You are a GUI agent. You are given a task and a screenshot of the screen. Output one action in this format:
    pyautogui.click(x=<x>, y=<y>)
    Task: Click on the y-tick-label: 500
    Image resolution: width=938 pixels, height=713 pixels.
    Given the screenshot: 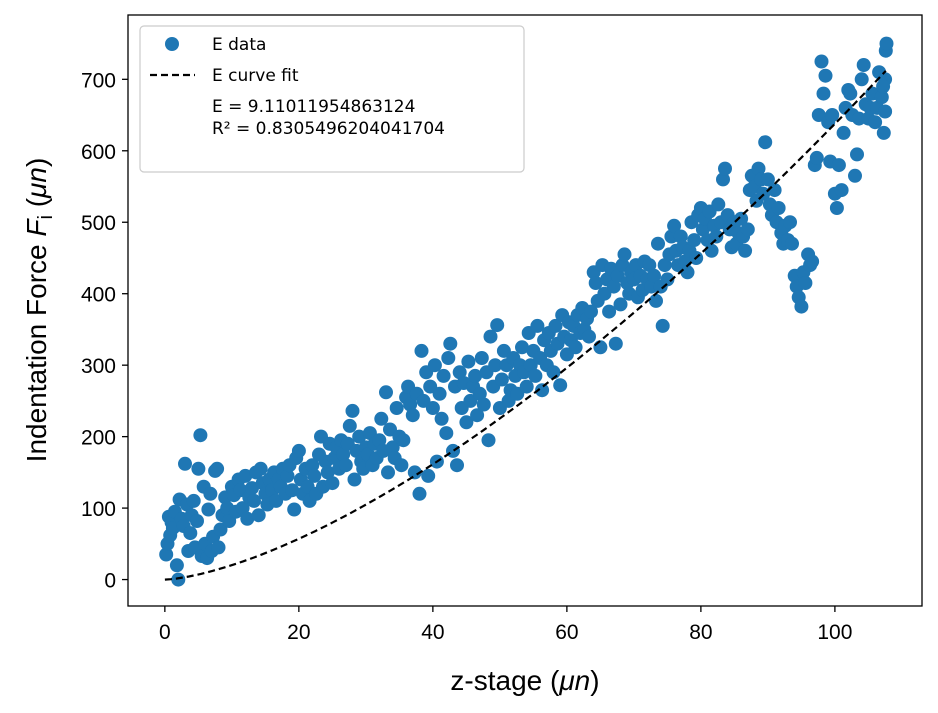 What is the action you would take?
    pyautogui.click(x=98, y=223)
    